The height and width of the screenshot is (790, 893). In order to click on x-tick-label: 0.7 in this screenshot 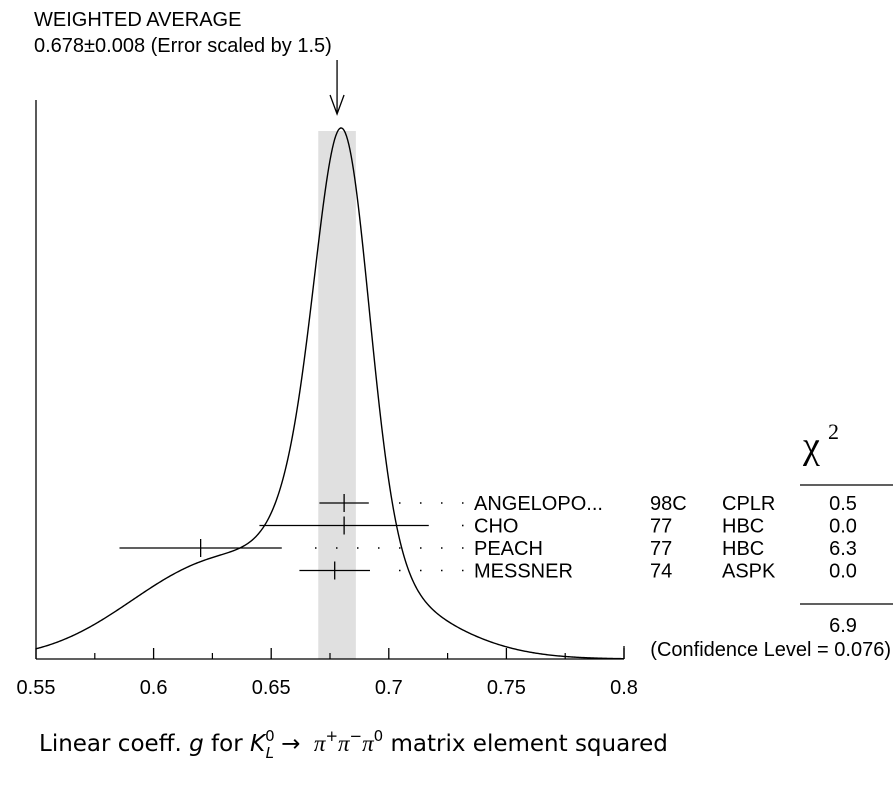, I will do `click(389, 688)`.